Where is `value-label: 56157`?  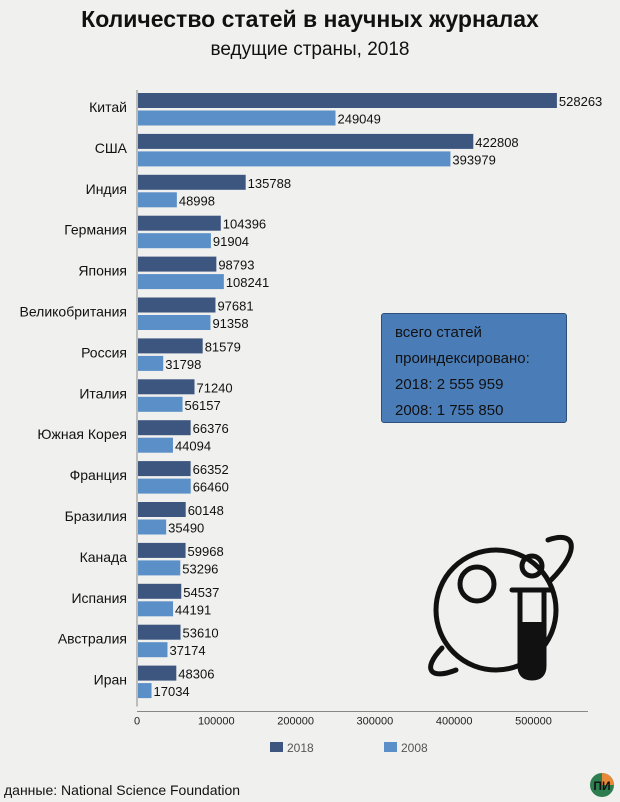 value-label: 56157 is located at coordinates (203, 405).